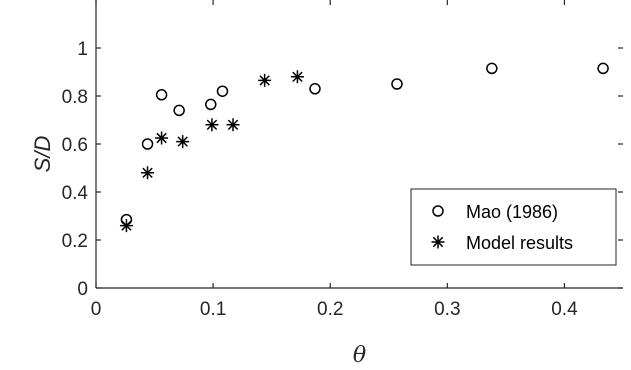  Describe the element at coordinates (519, 243) in the screenshot. I see `legend-entry-label: Model results` at that location.